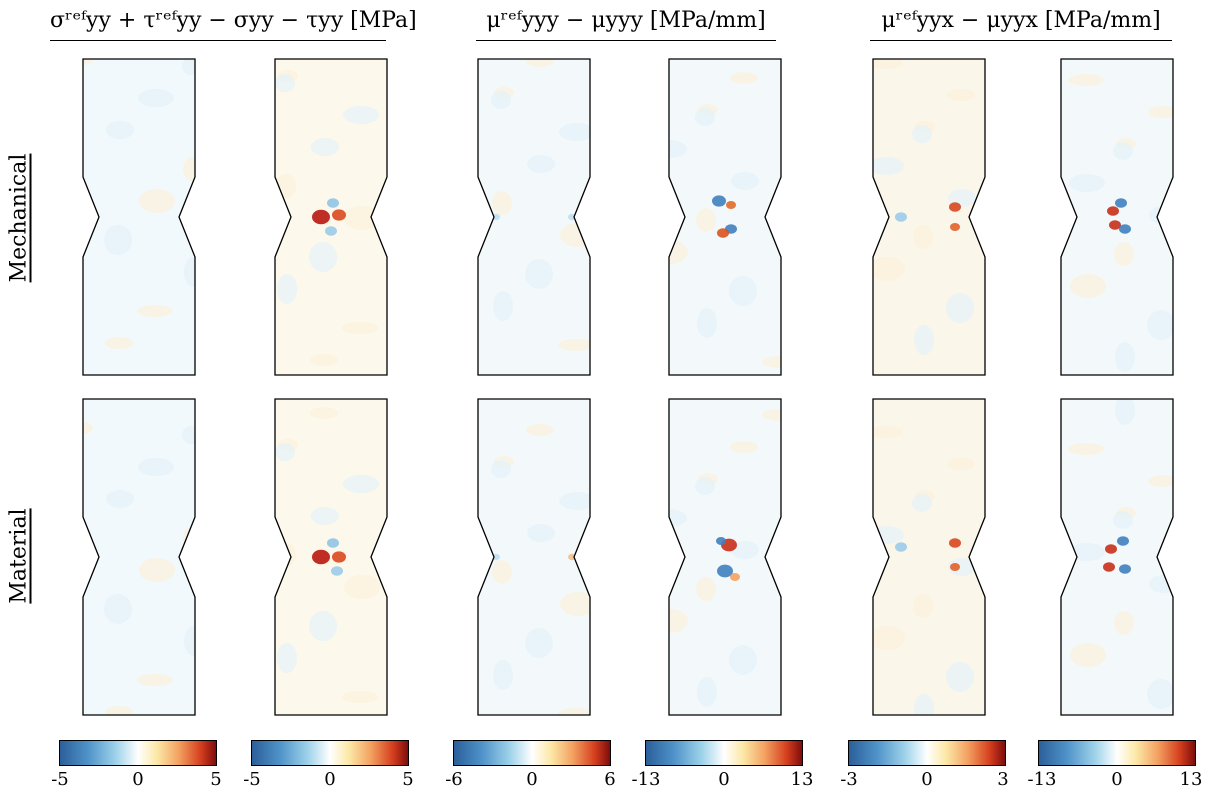 The image size is (1215, 798). Describe the element at coordinates (138, 779) in the screenshot. I see `colorbar-1-mid: 0` at that location.